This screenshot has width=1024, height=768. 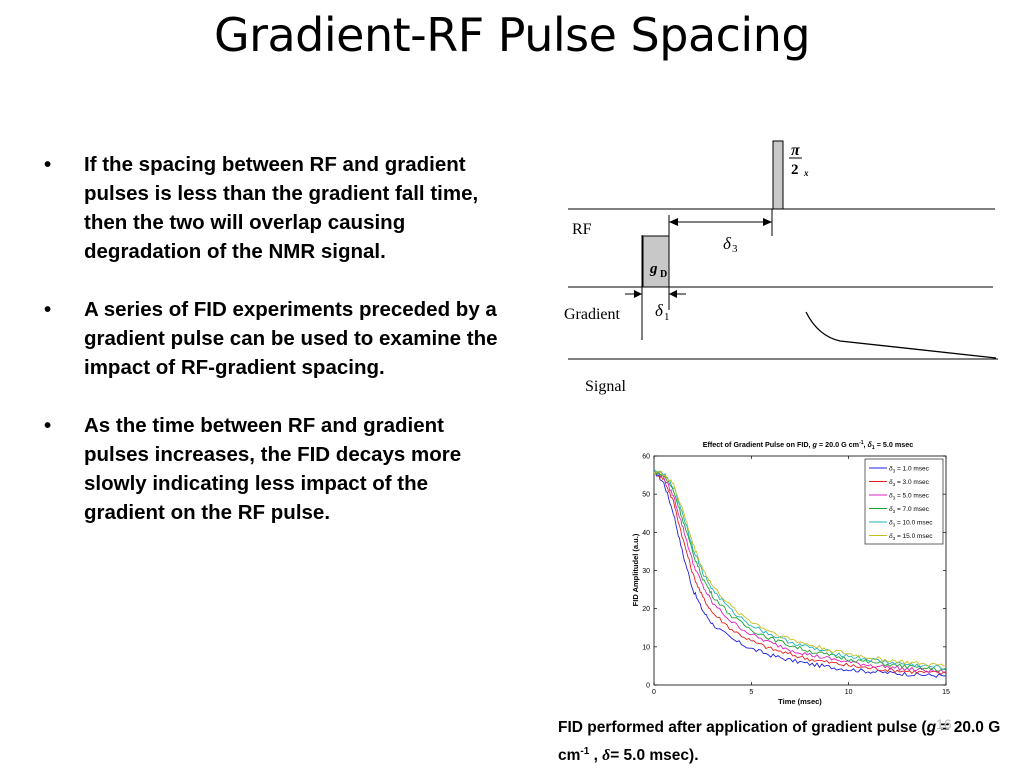 I want to click on legend-entry: δ3 = 15.0 msec, so click(x=911, y=537).